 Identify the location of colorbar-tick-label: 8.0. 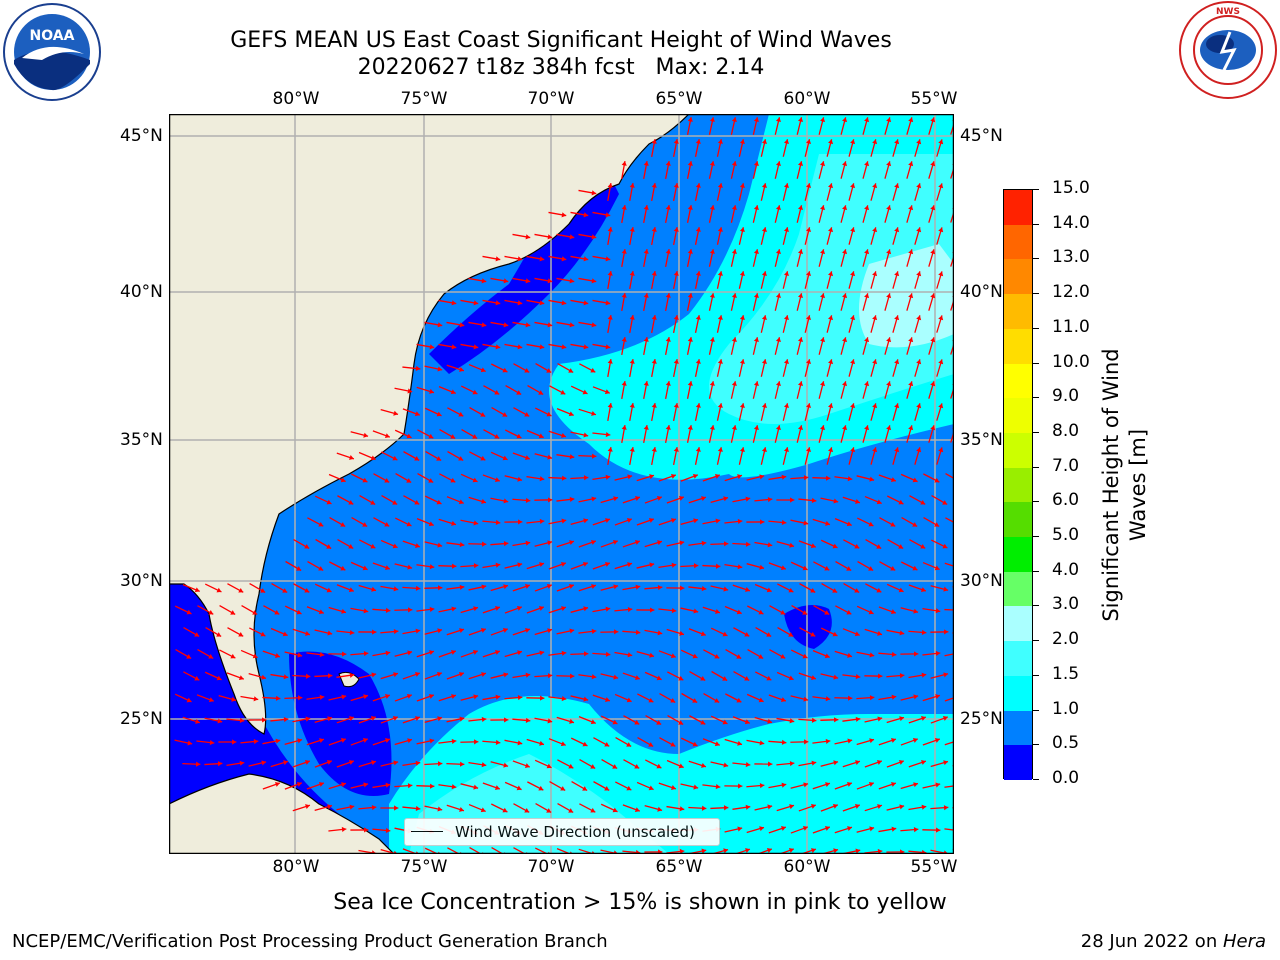
(1066, 430).